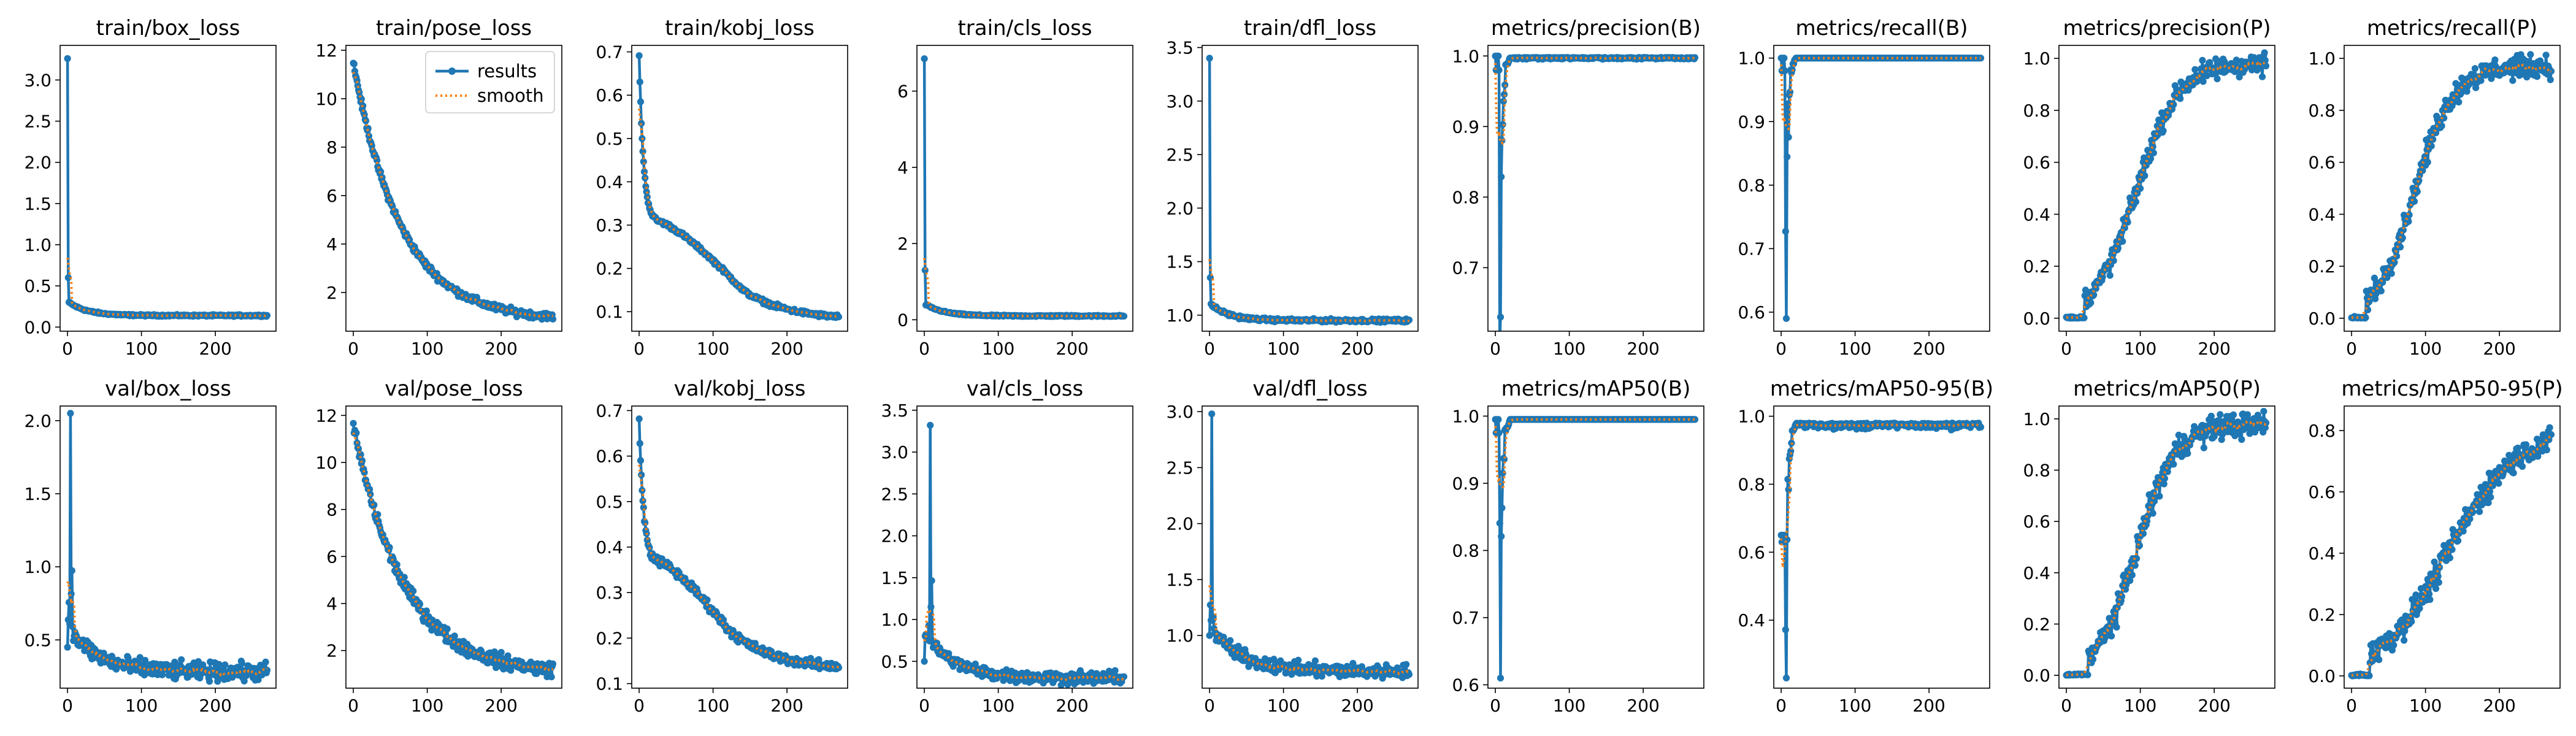  What do you see at coordinates (2167, 389) in the screenshot?
I see `subplot-title: metrics/mAP50(P)` at bounding box center [2167, 389].